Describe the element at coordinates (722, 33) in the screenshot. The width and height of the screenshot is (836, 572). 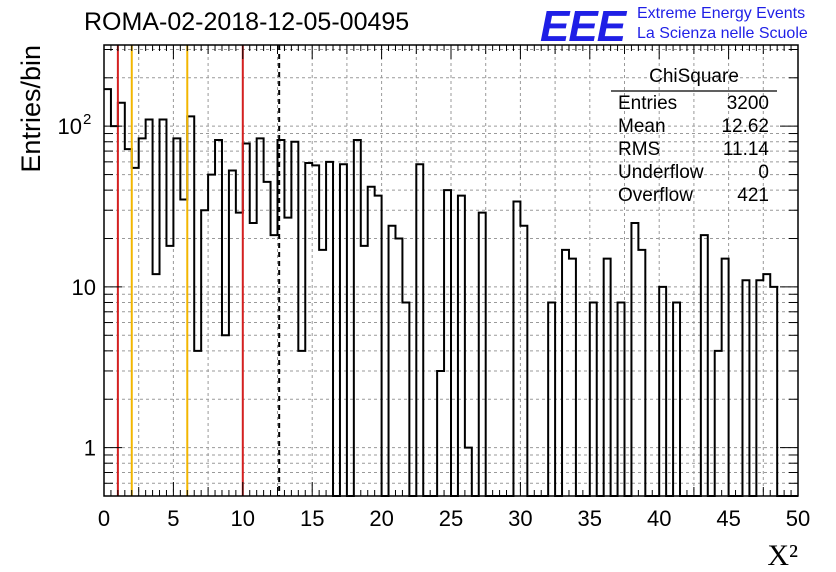
I see `logo-line-2: La Scienza nelle Scuole` at that location.